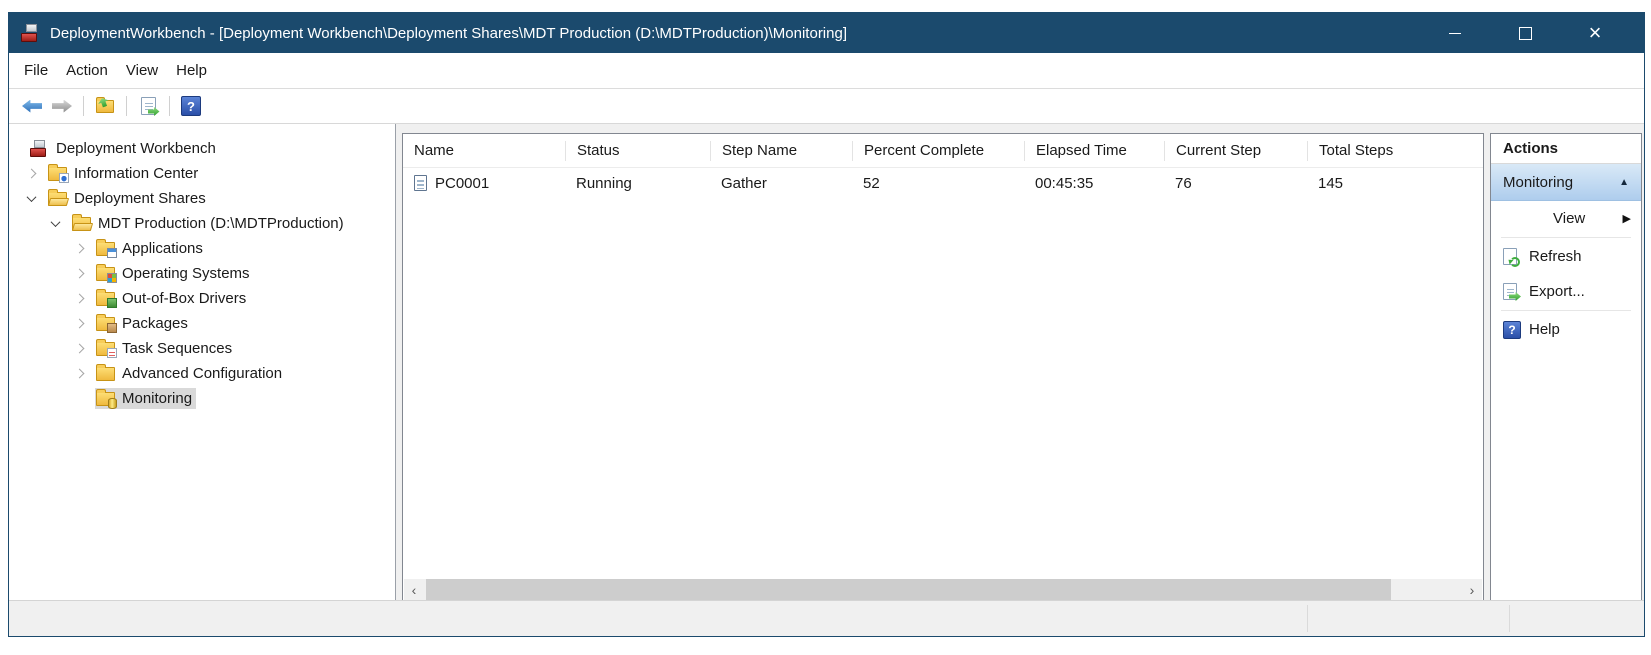 The height and width of the screenshot is (655, 1651). What do you see at coordinates (909, 589) in the screenshot?
I see `scrollbar-thumb` at bounding box center [909, 589].